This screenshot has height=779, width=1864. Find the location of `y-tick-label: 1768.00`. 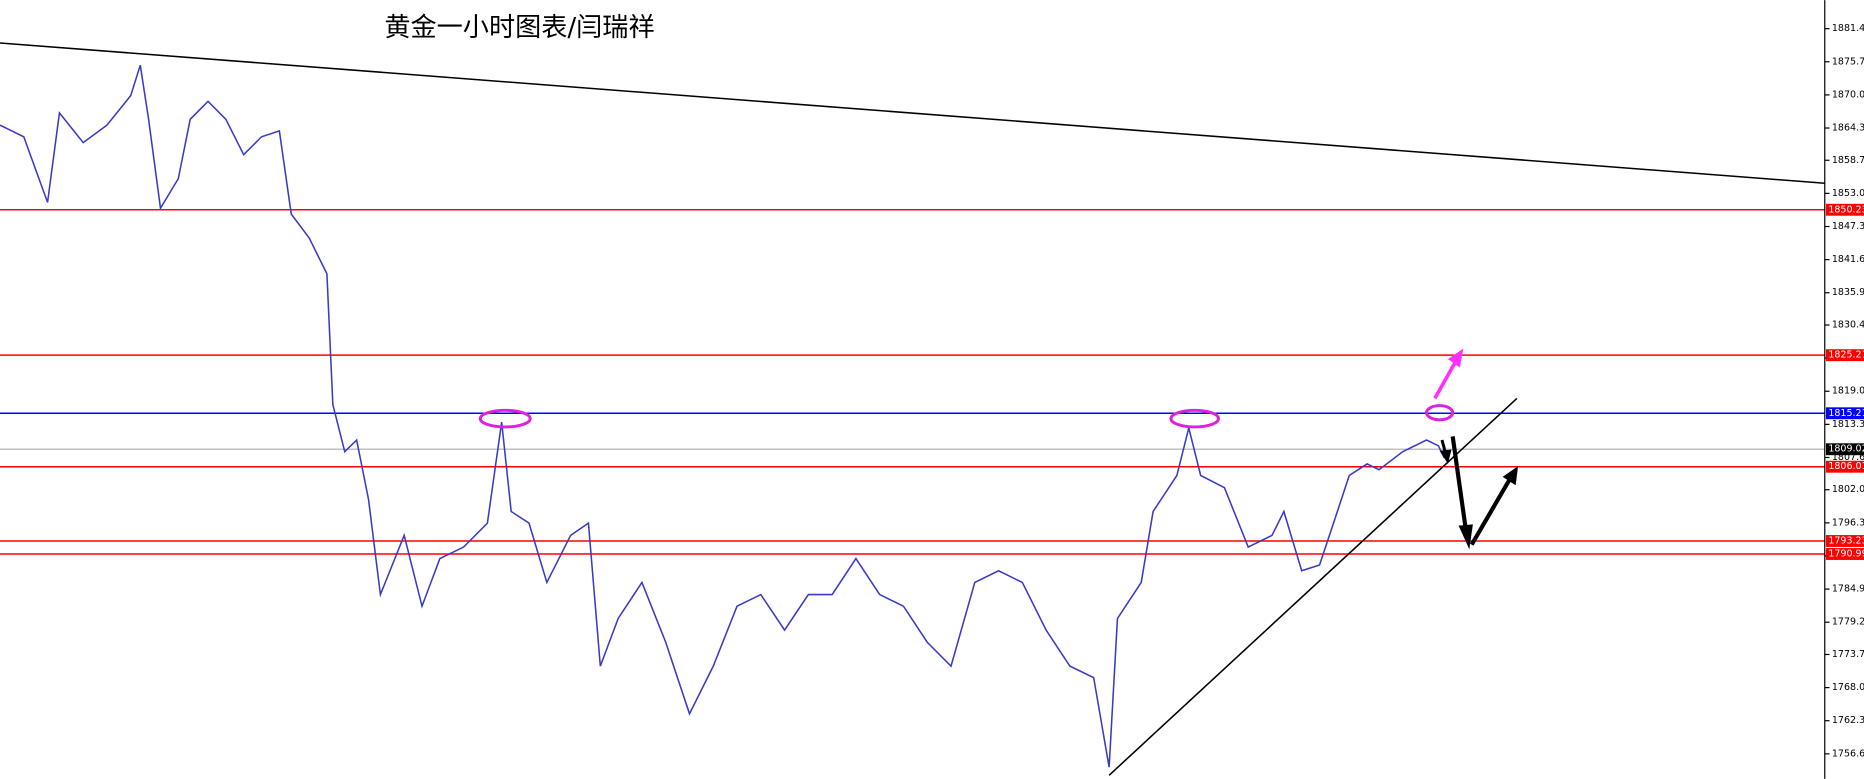

y-tick-label: 1768.00 is located at coordinates (1848, 687).